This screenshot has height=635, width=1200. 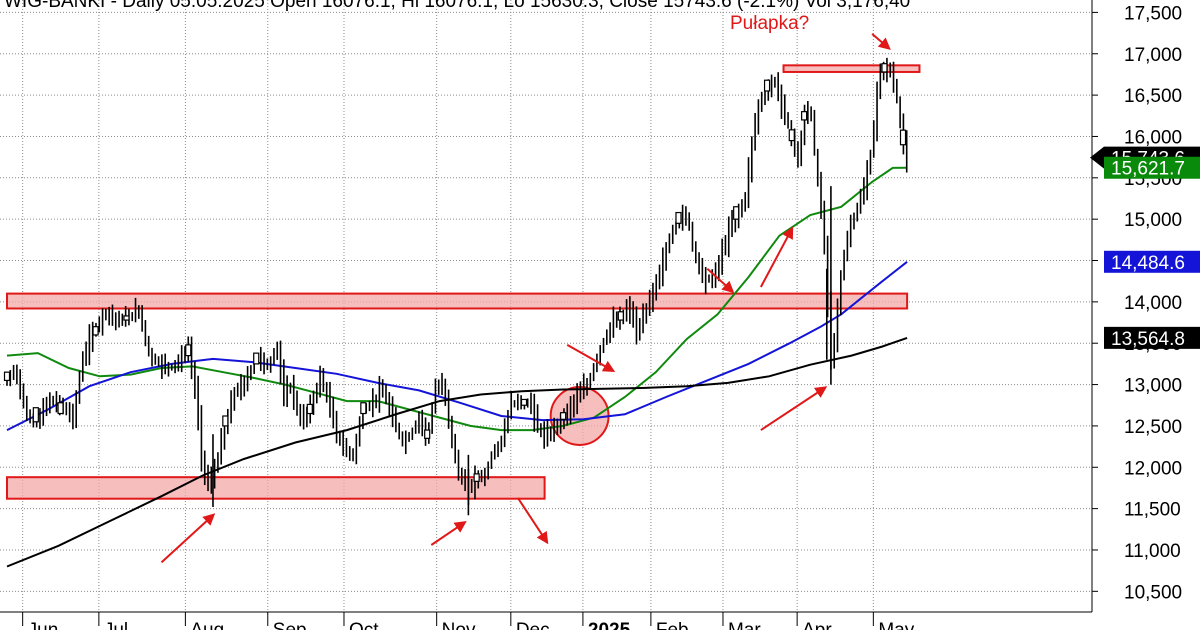 What do you see at coordinates (1153, 55) in the screenshot?
I see `y-tick-label: 17,000` at bounding box center [1153, 55].